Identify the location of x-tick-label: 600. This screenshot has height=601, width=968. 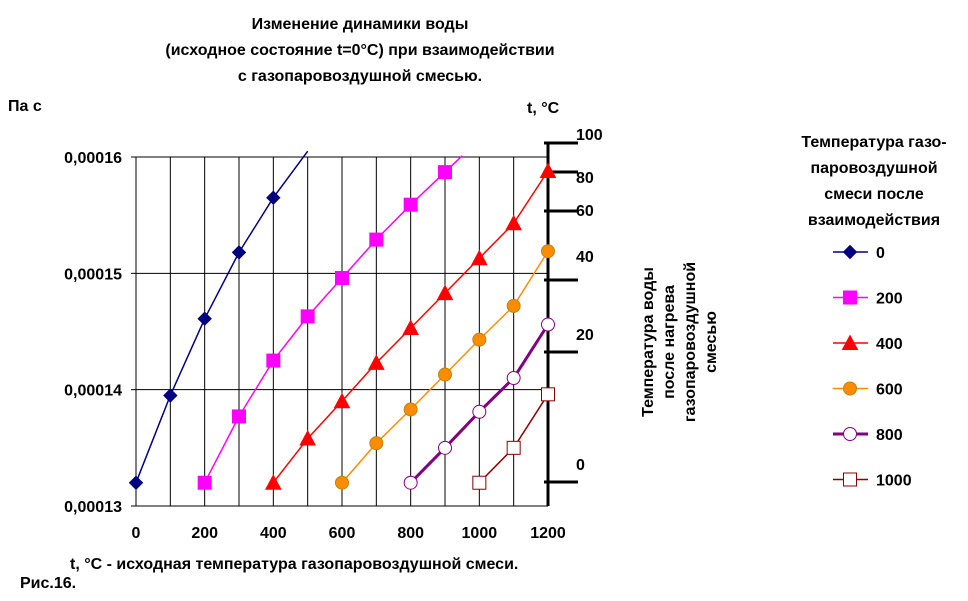
(342, 533).